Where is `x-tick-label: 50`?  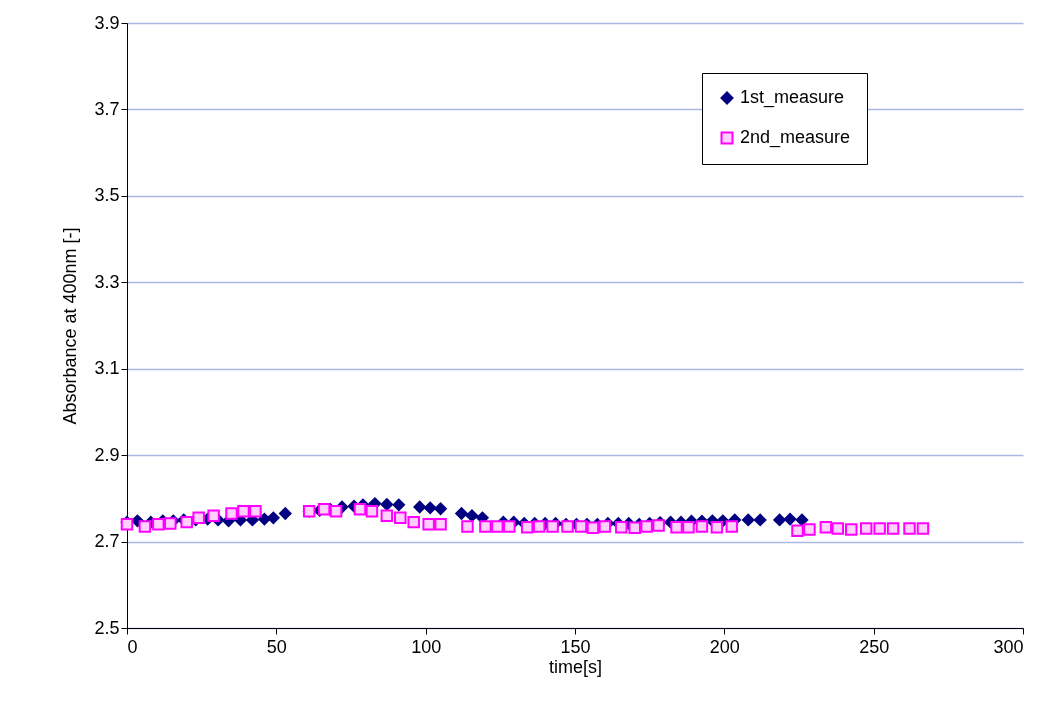 x-tick-label: 50 is located at coordinates (276, 646).